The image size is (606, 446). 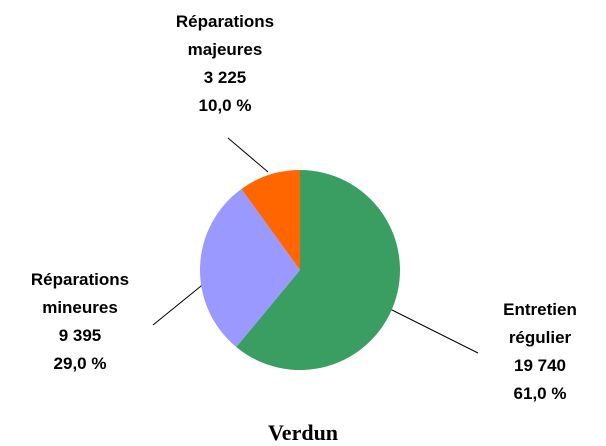 I want to click on slice-label: Réparations mineures 9 395 29,0 %, so click(x=80, y=322).